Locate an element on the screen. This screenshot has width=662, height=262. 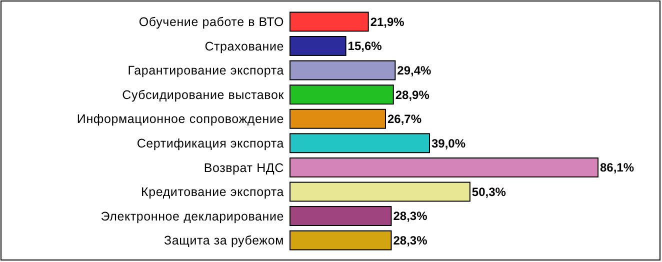
data-label: 21,9% is located at coordinates (387, 21).